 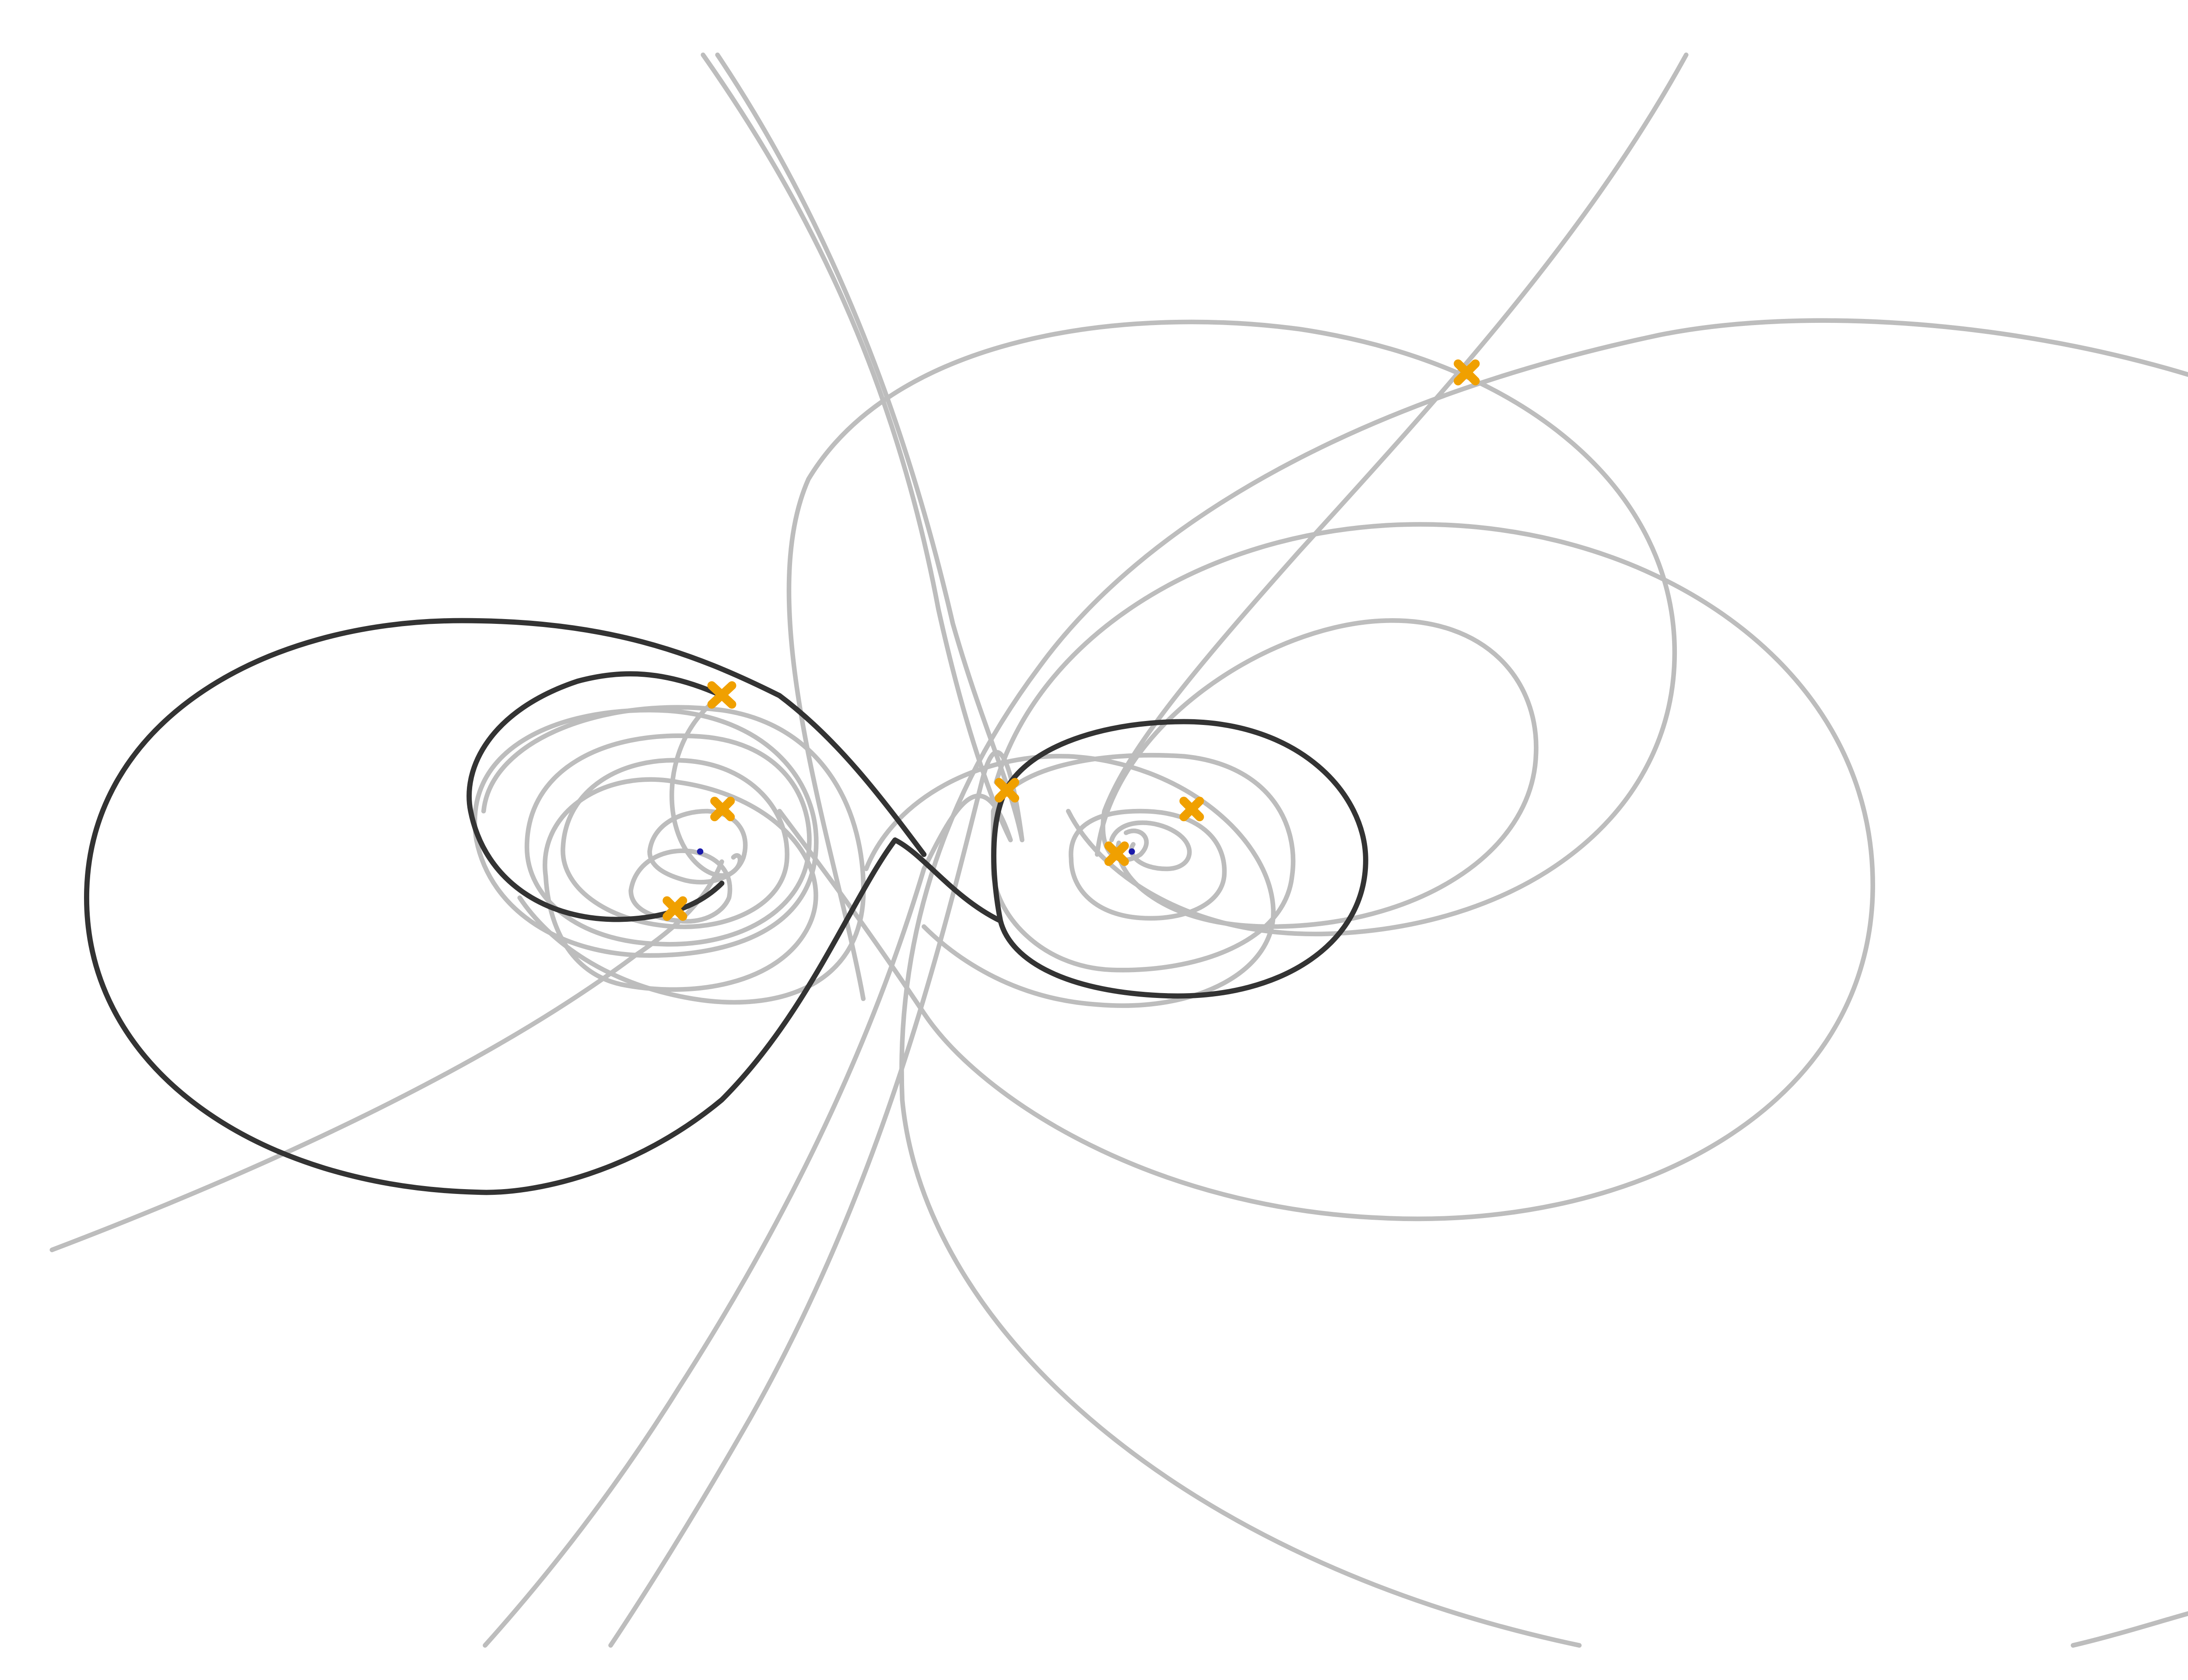 I want to click on gray-trajectory-right-small-a, so click(x=1148, y=864).